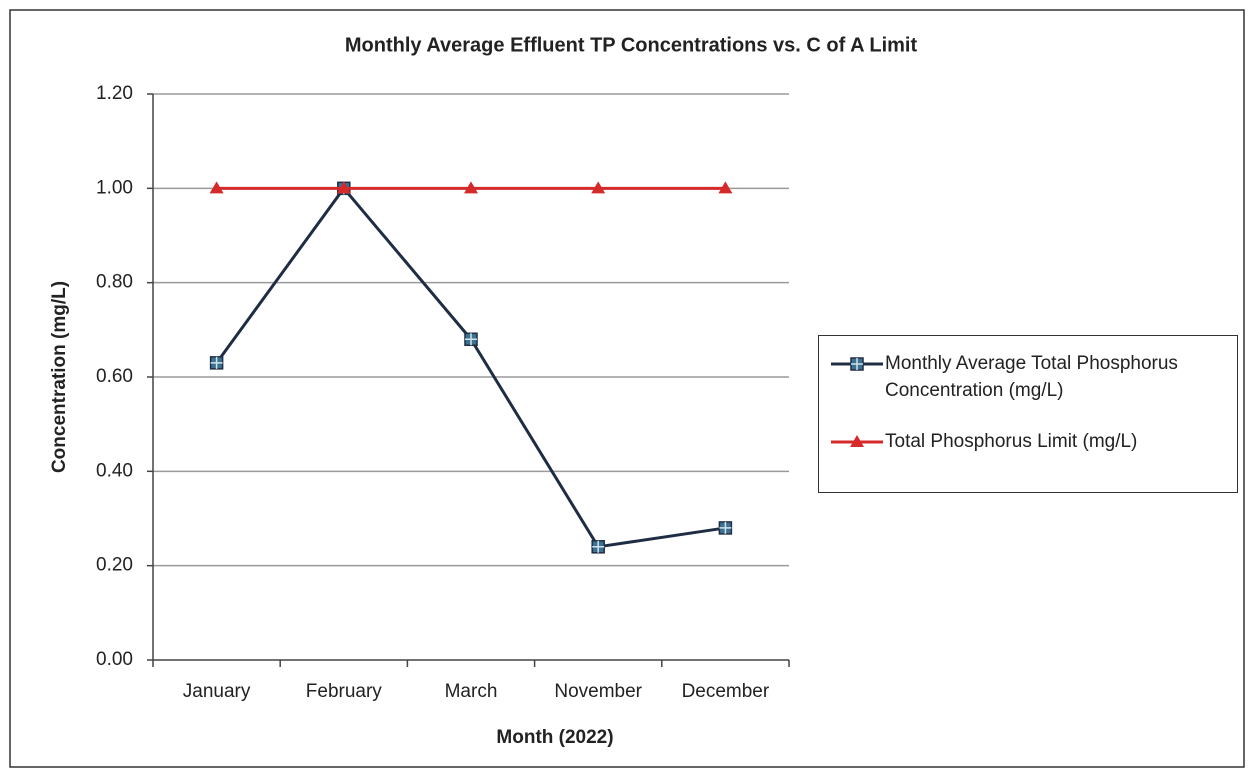 The image size is (1254, 773). What do you see at coordinates (217, 691) in the screenshot?
I see `x-tick-label: January` at bounding box center [217, 691].